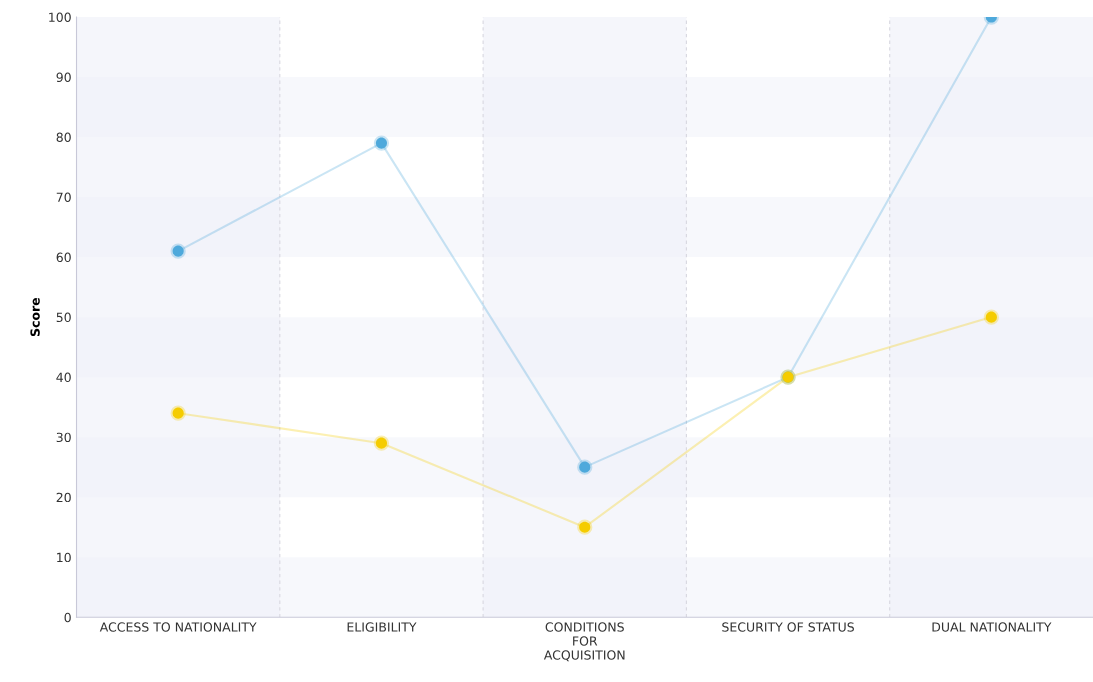  What do you see at coordinates (67, 617) in the screenshot?
I see `y-tick-label: 0` at bounding box center [67, 617].